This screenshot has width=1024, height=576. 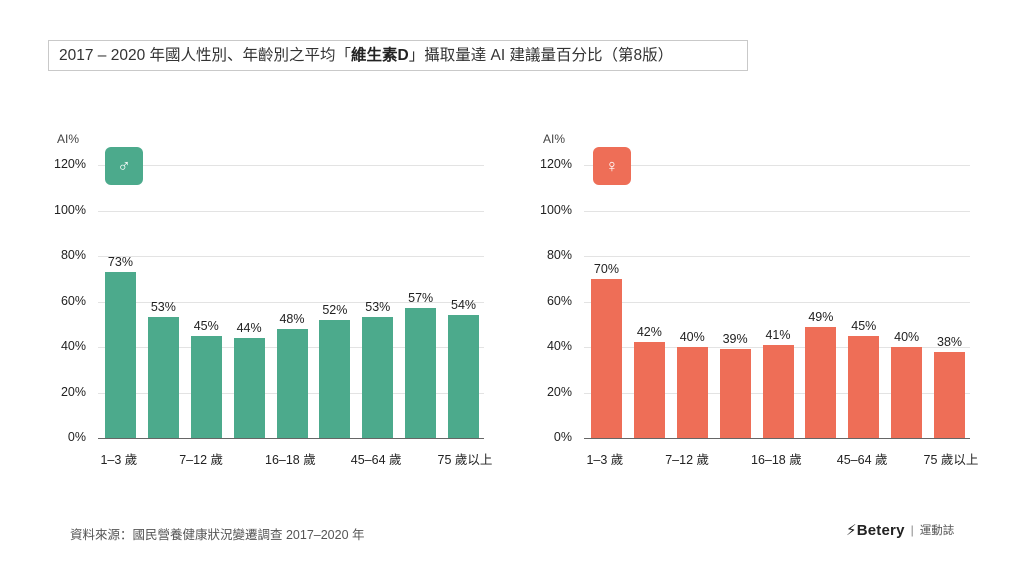 I want to click on bar-value-label: 42%, so click(x=649, y=332).